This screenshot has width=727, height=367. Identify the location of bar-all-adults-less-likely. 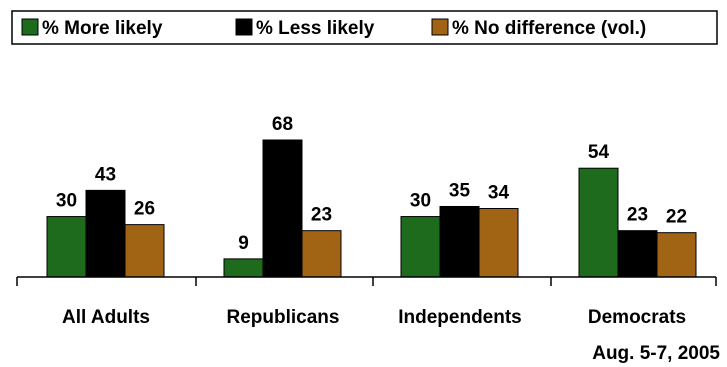
(105, 233).